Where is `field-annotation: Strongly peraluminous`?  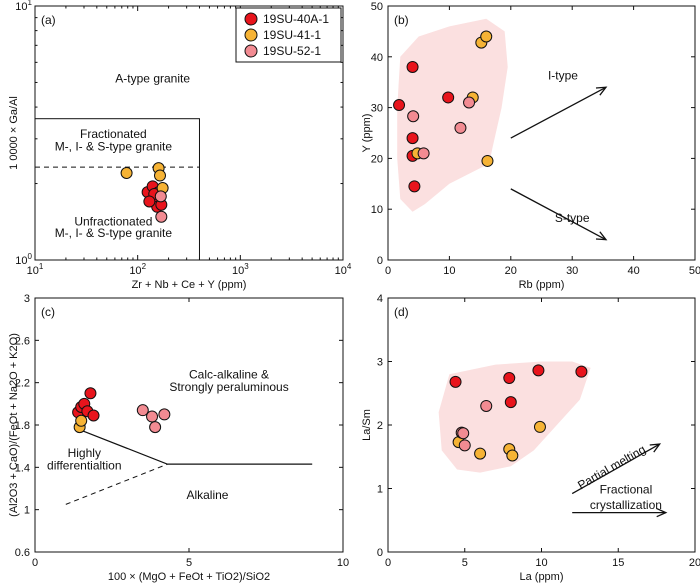
field-annotation: Strongly peraluminous is located at coordinates (228, 387).